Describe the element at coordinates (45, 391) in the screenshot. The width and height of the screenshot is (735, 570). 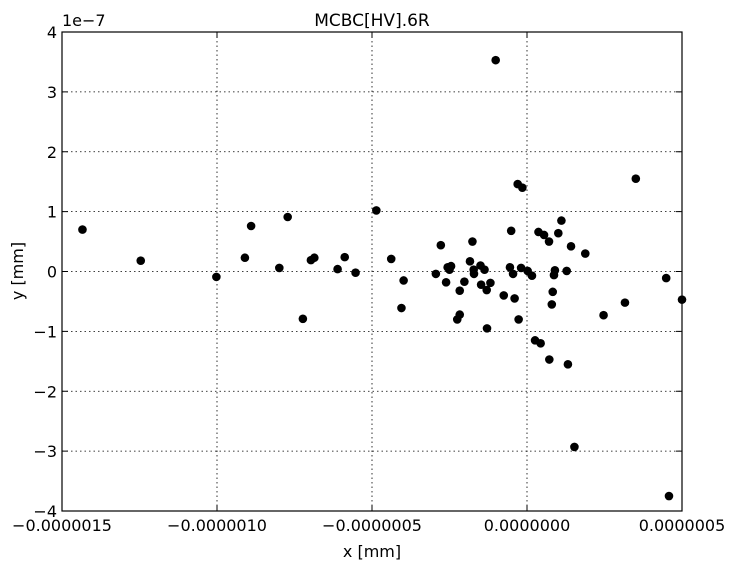
I see `y-tick-label: −2` at that location.